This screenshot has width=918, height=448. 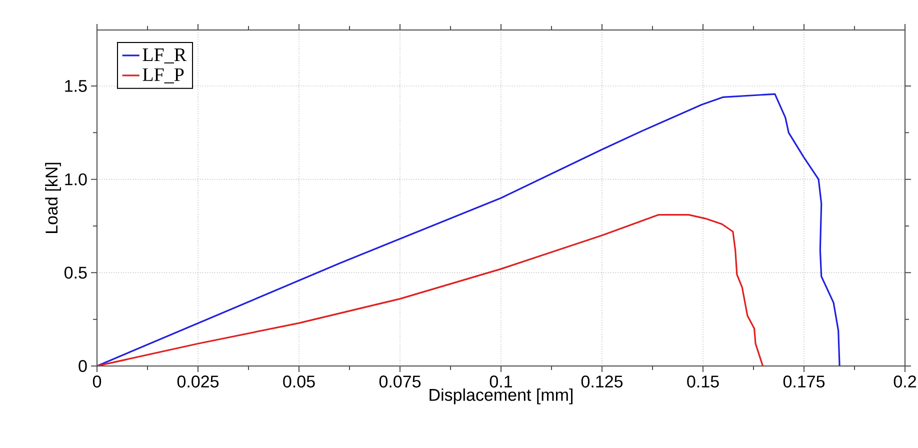 I want to click on x-axis-title: Displacement [mm], so click(x=501, y=396).